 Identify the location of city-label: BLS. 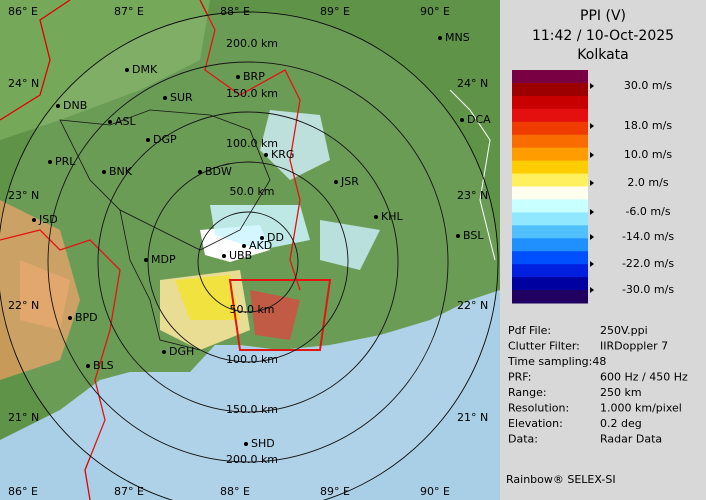
(103, 365).